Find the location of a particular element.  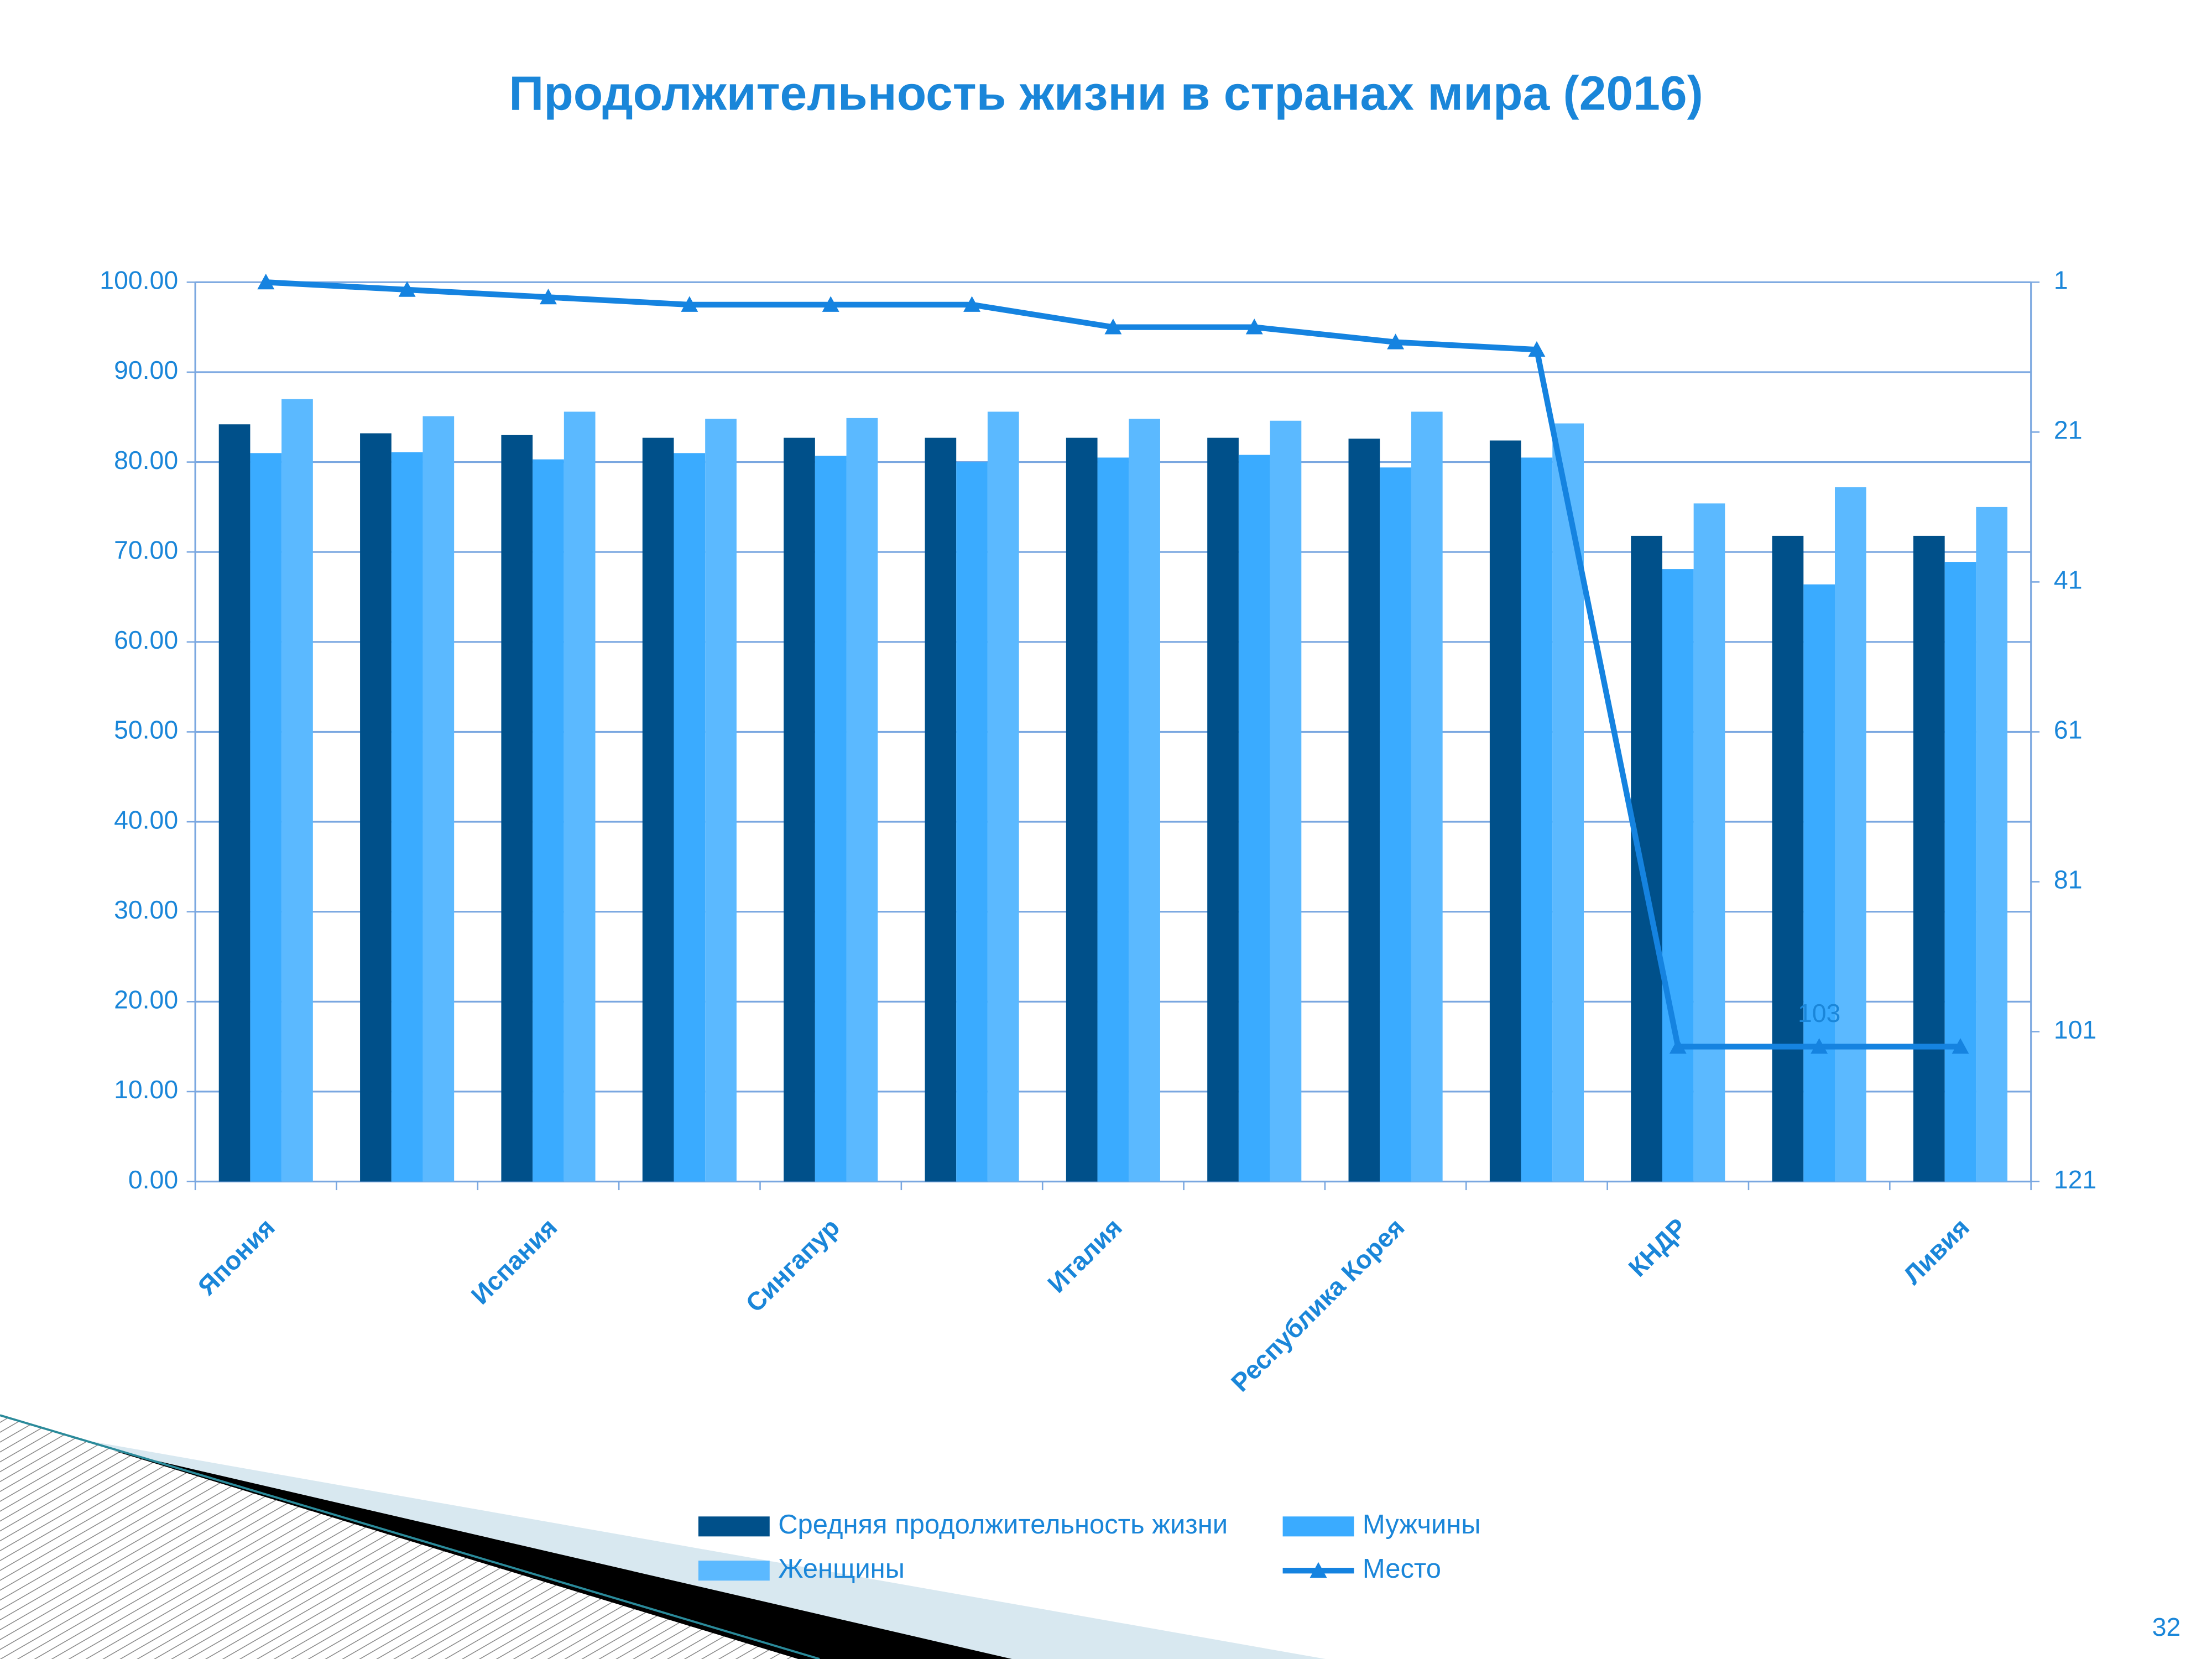

y2-tick-label: 21 is located at coordinates (2068, 431).